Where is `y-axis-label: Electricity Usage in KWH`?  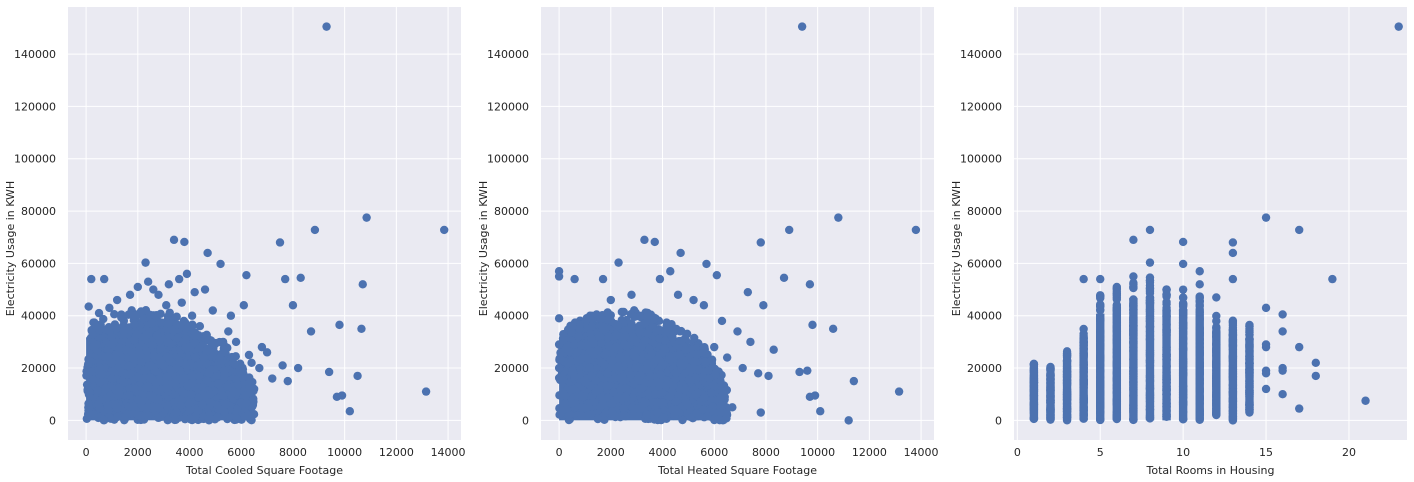 y-axis-label: Electricity Usage in KWH is located at coordinates (956, 248).